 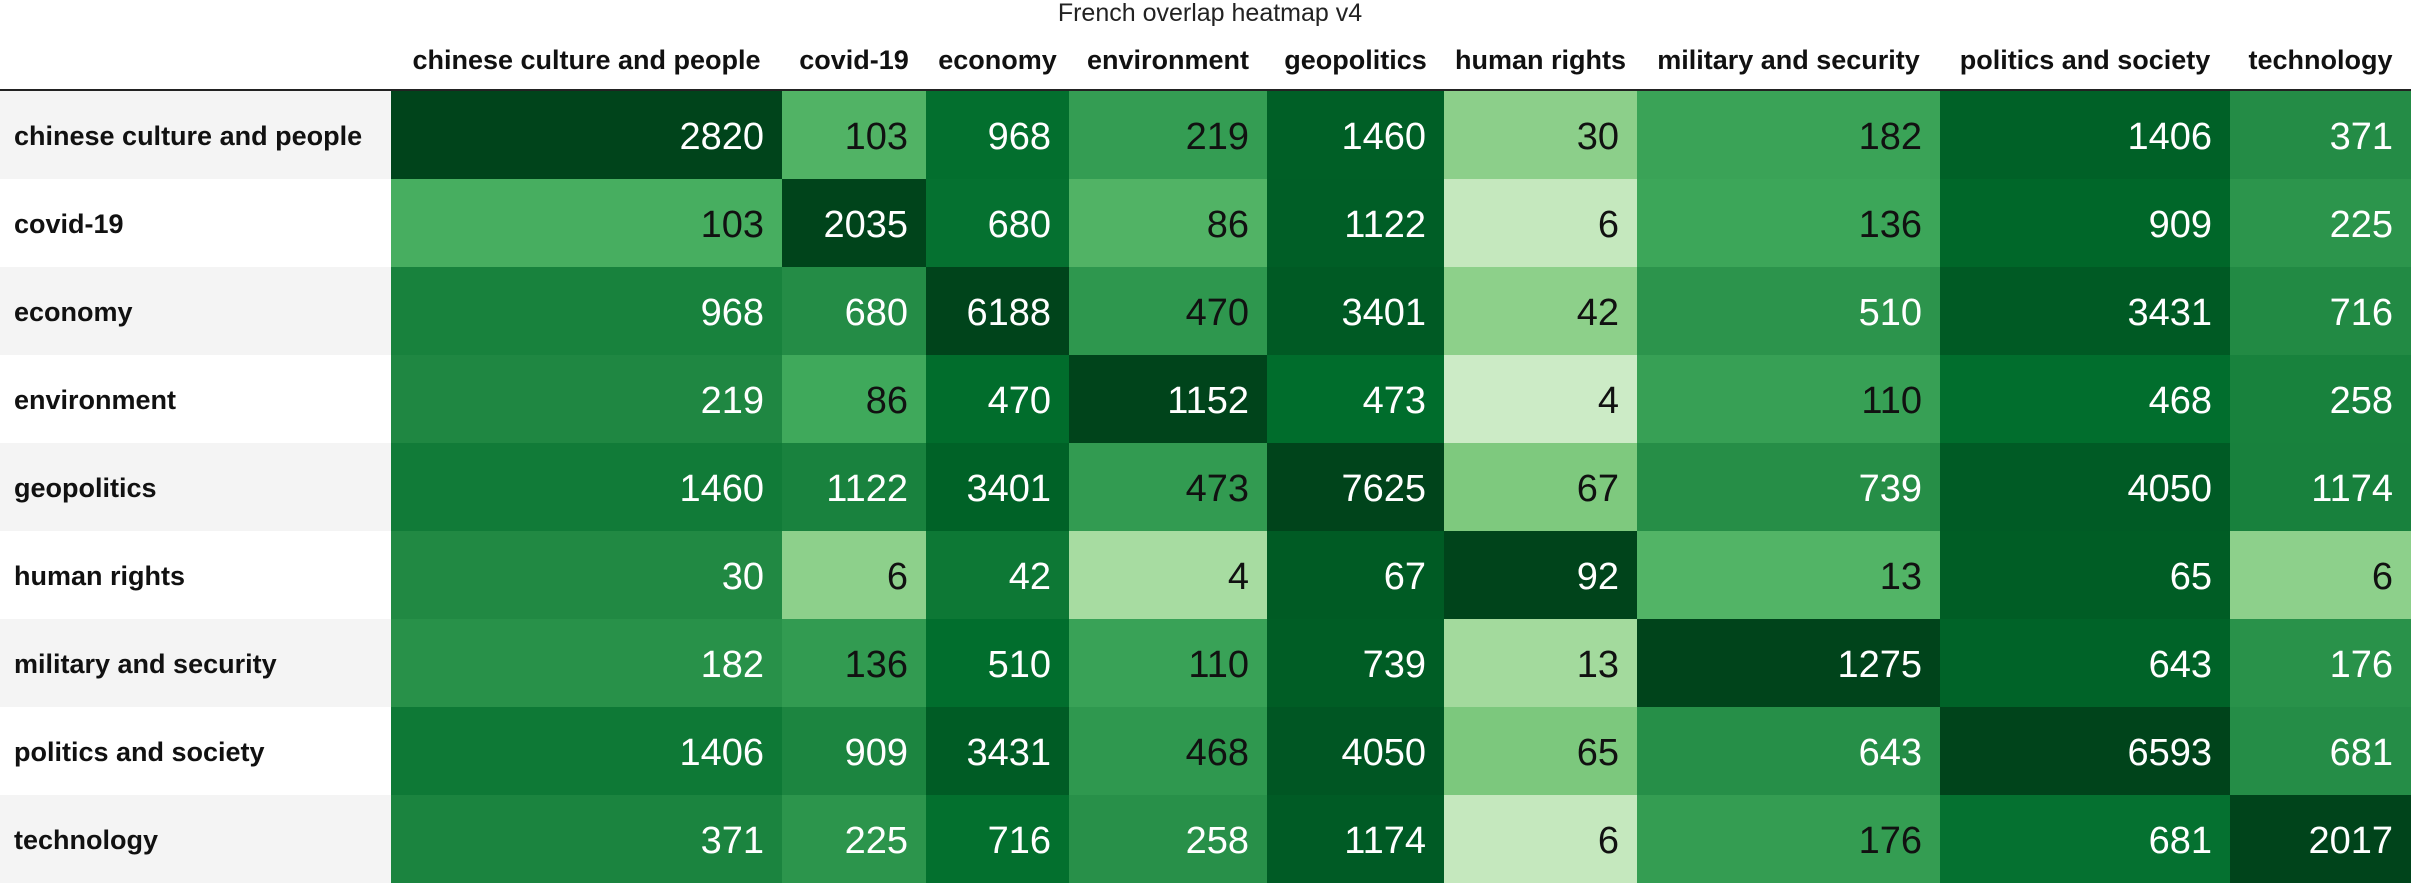 I want to click on cell-value-label: 219, so click(x=1217, y=137).